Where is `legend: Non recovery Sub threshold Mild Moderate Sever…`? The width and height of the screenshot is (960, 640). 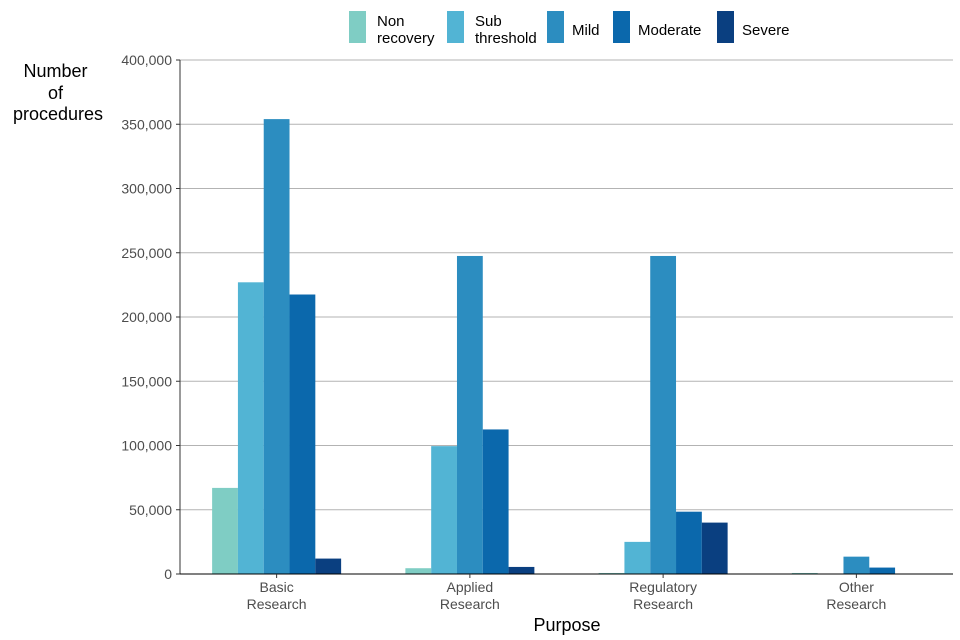
legend: Non recovery Sub threshold Mild Moderate Sever… is located at coordinates (569, 29).